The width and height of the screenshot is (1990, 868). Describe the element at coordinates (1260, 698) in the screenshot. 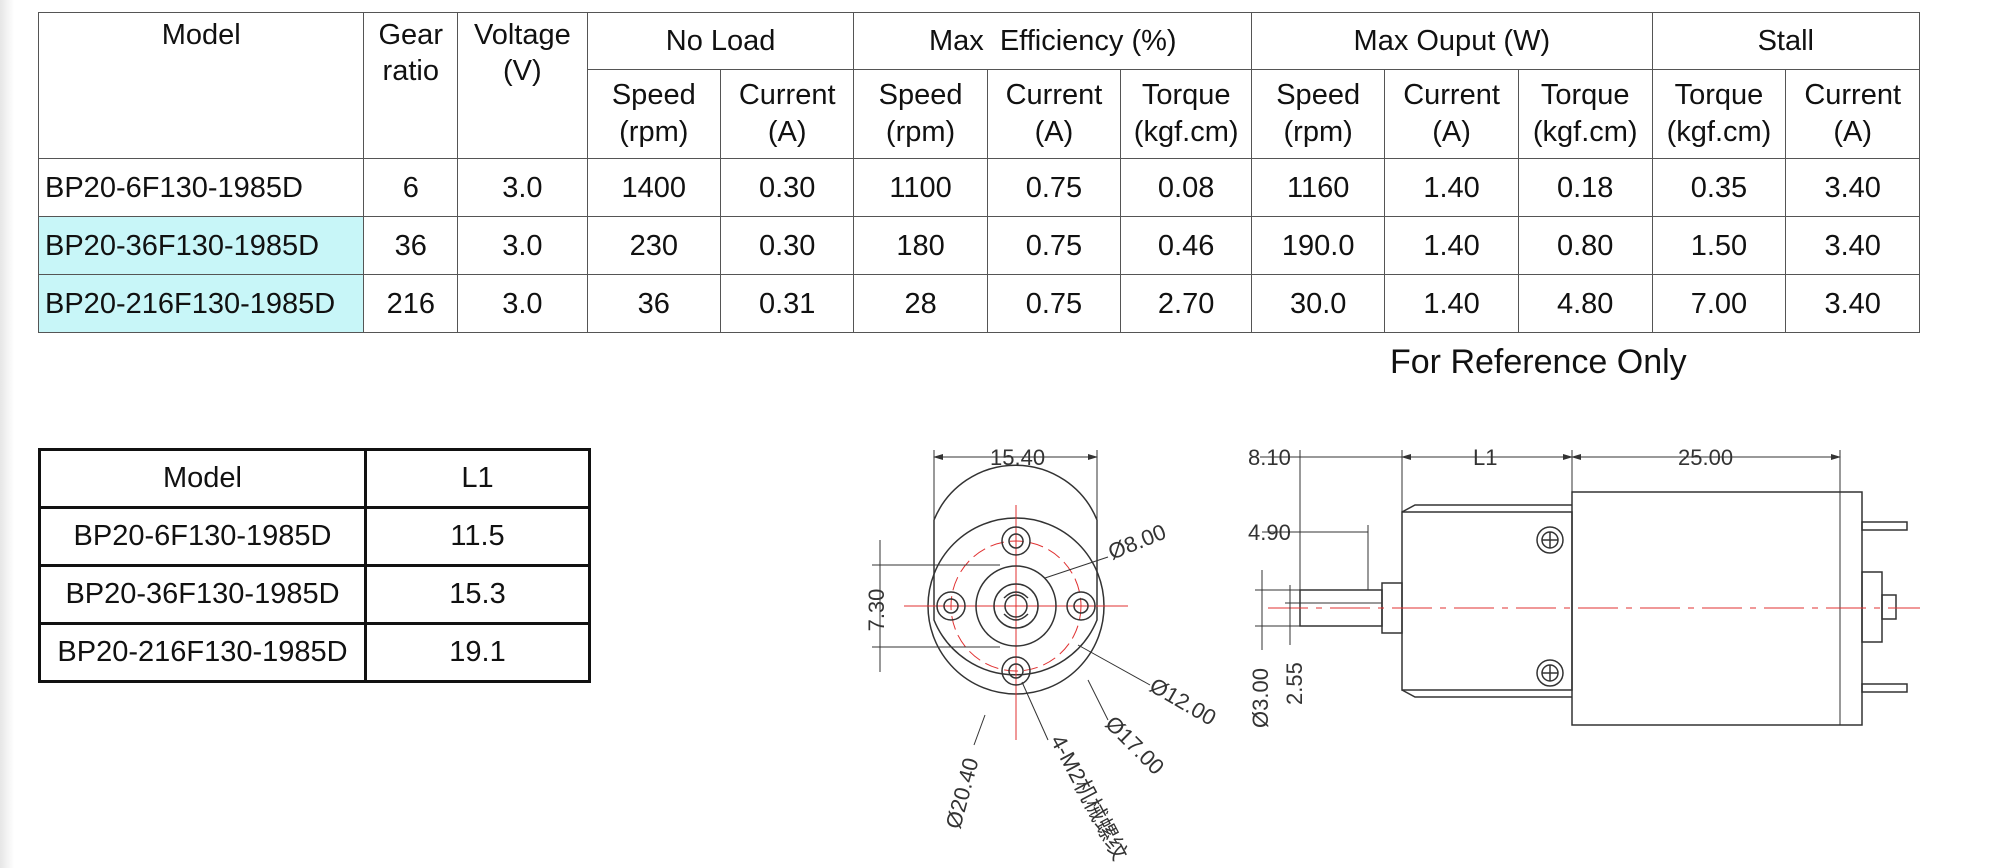

I see `dim-dia-label: Ø3.00` at that location.